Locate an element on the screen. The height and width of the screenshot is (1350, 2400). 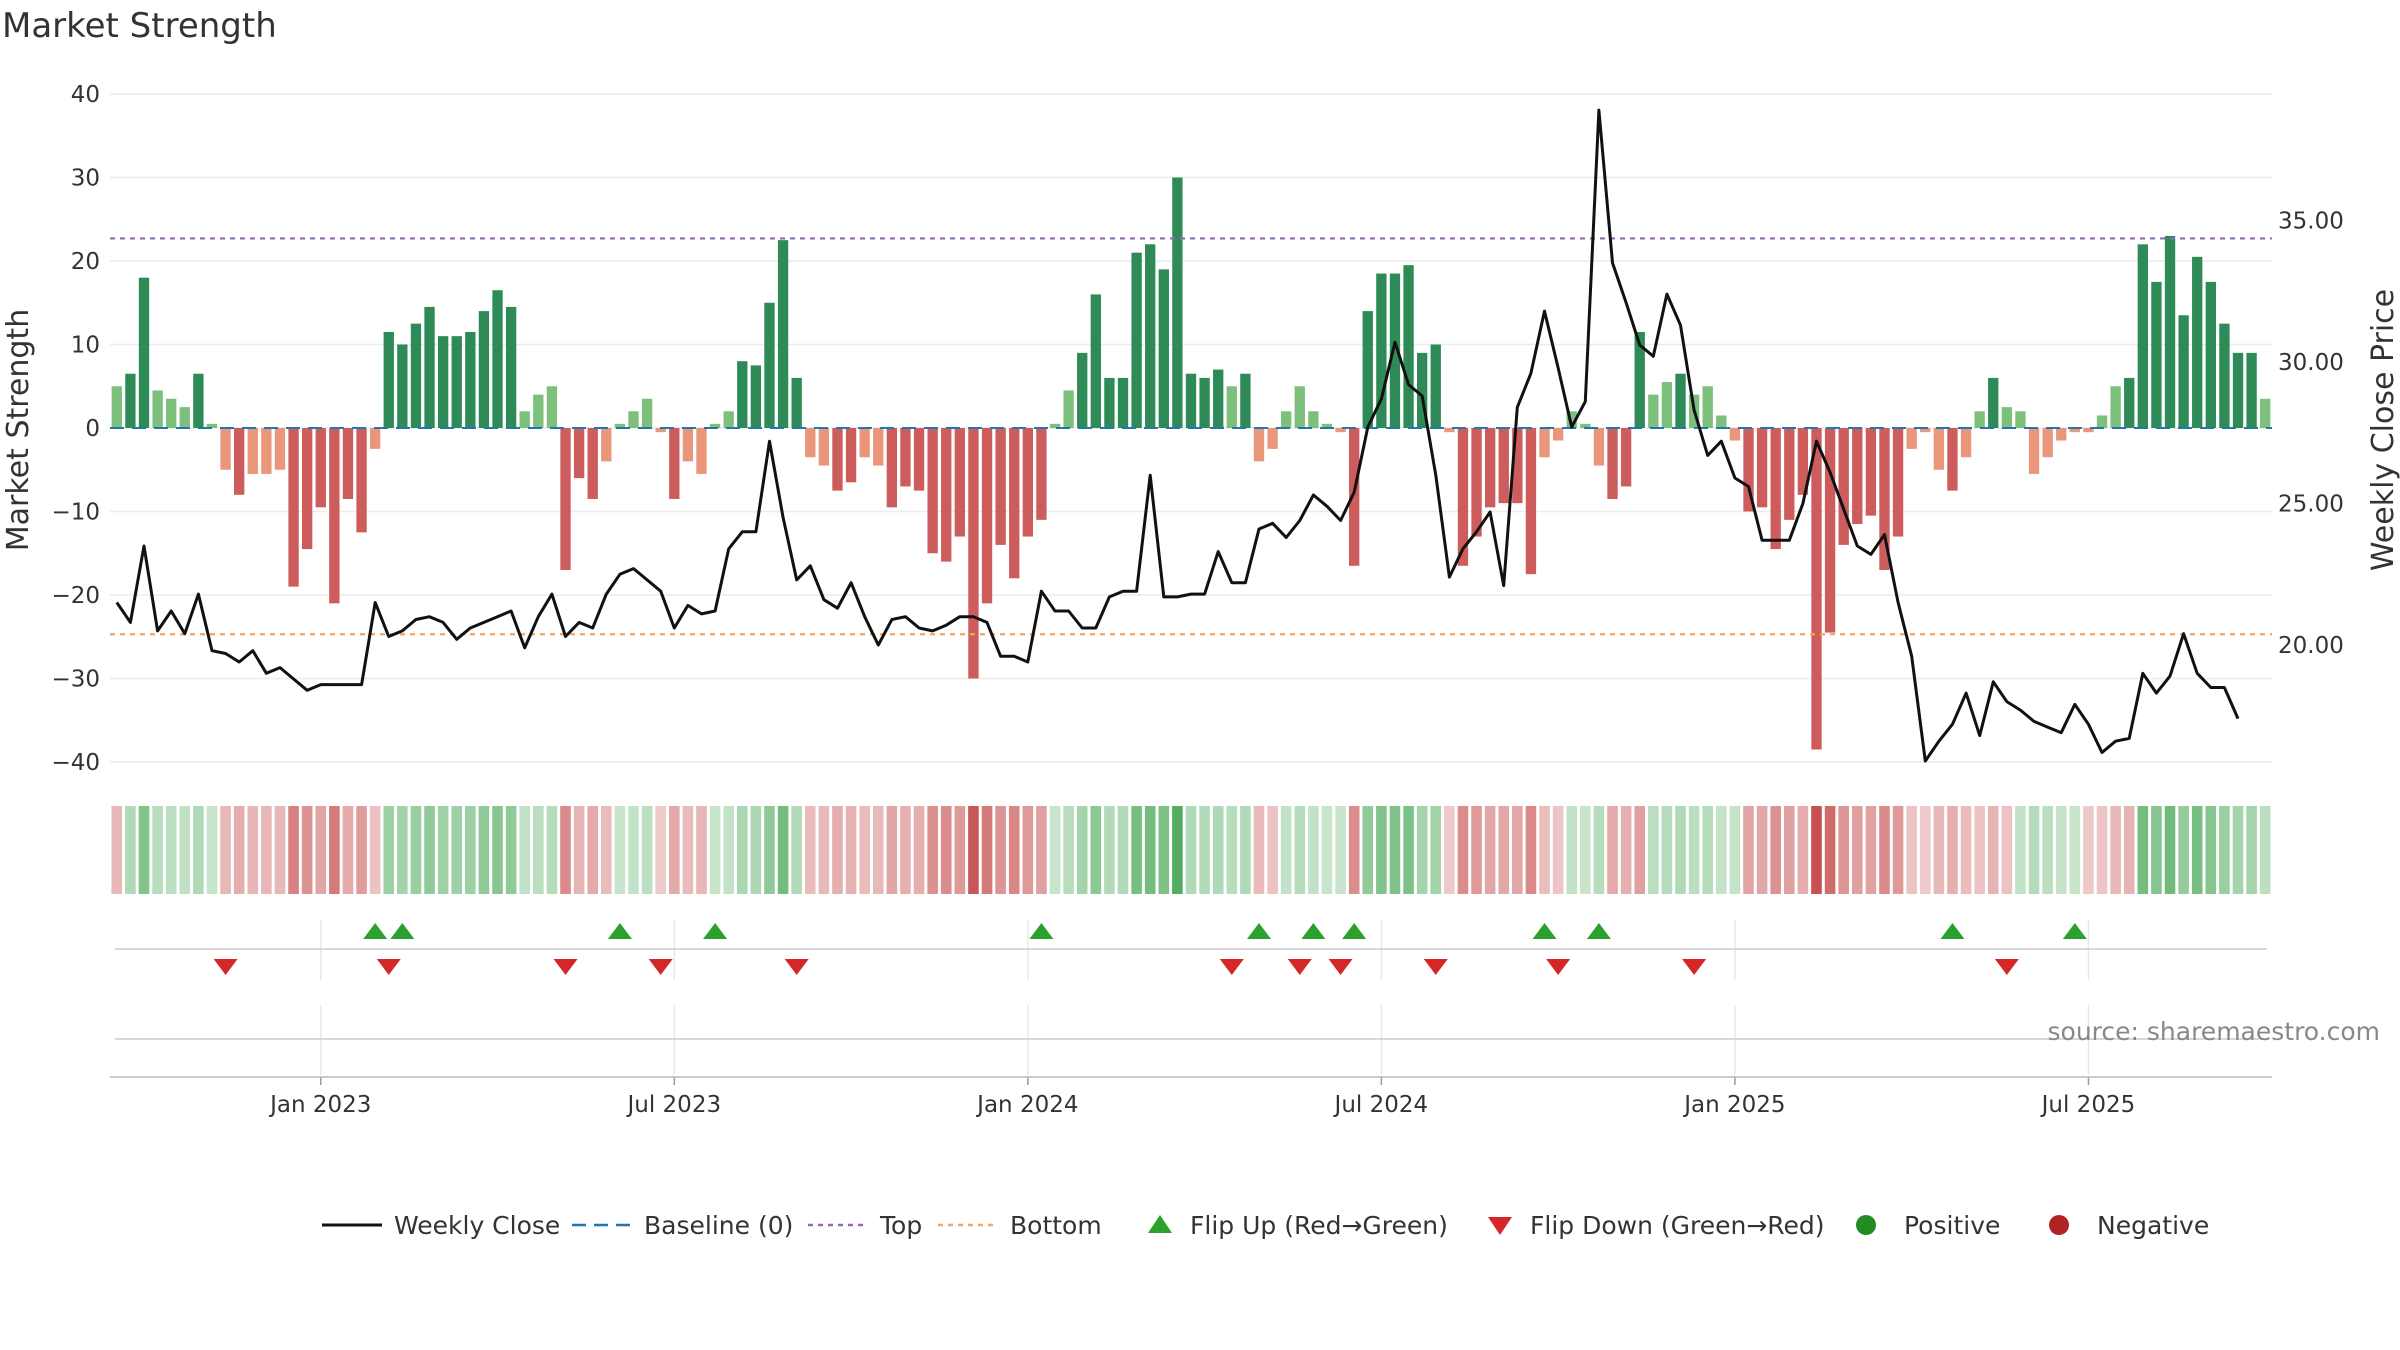
y-tick-label: 0 is located at coordinates (92, 429).